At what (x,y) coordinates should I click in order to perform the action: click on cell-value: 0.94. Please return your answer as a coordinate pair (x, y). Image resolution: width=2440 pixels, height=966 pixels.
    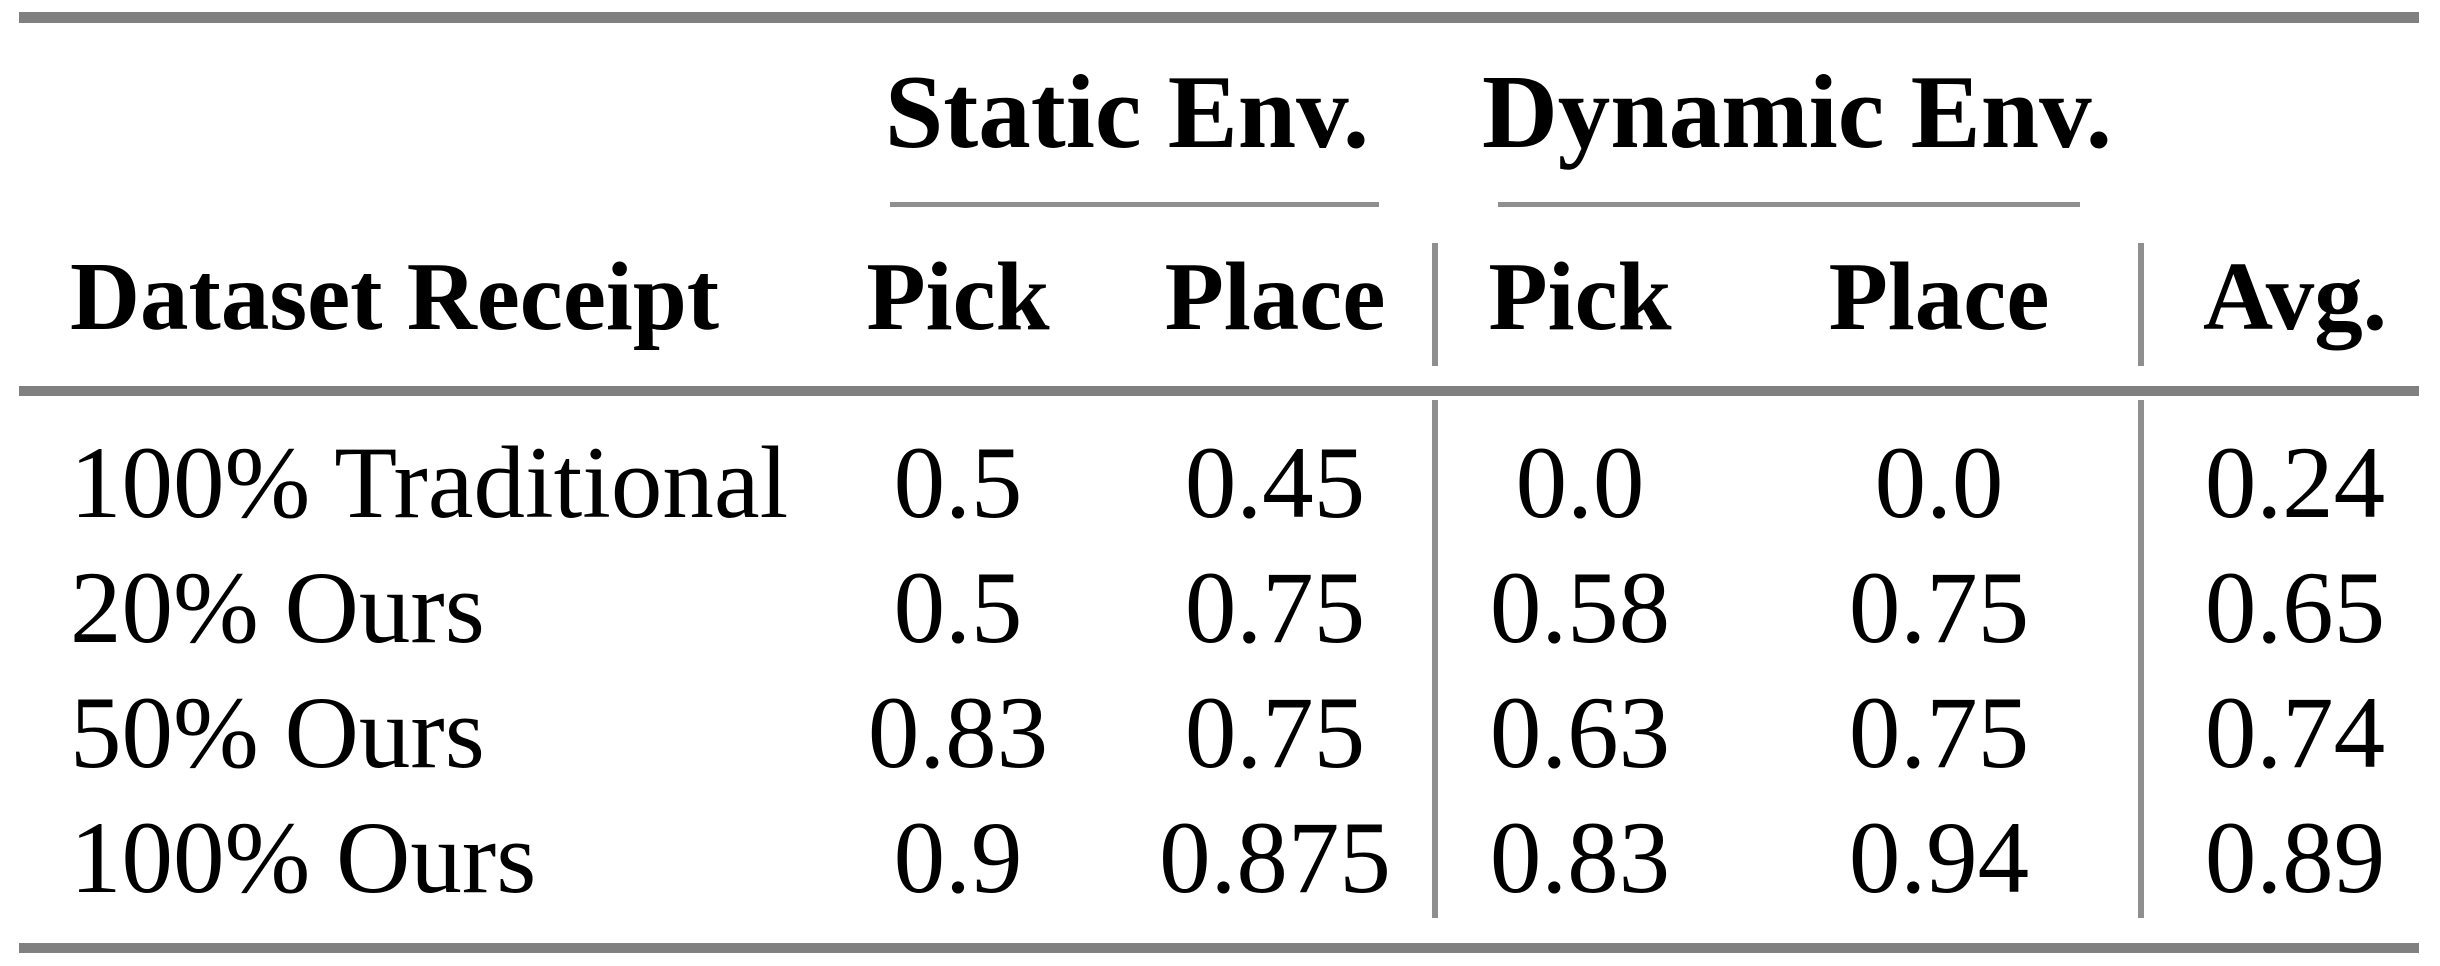
    Looking at the image, I should click on (1939, 858).